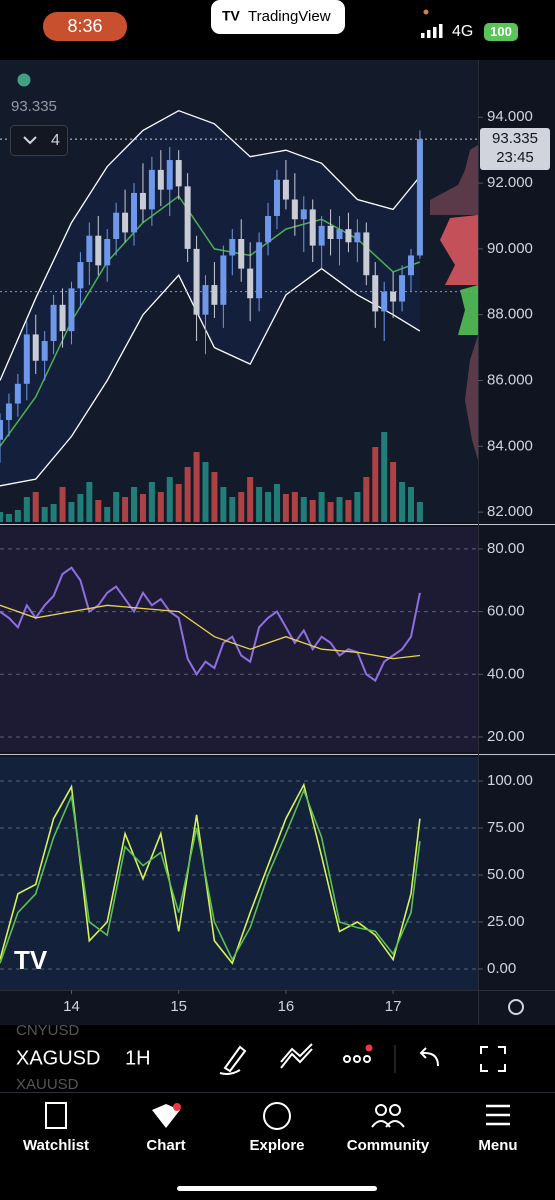  What do you see at coordinates (506, 827) in the screenshot?
I see `y-tick-label: 75.00` at bounding box center [506, 827].